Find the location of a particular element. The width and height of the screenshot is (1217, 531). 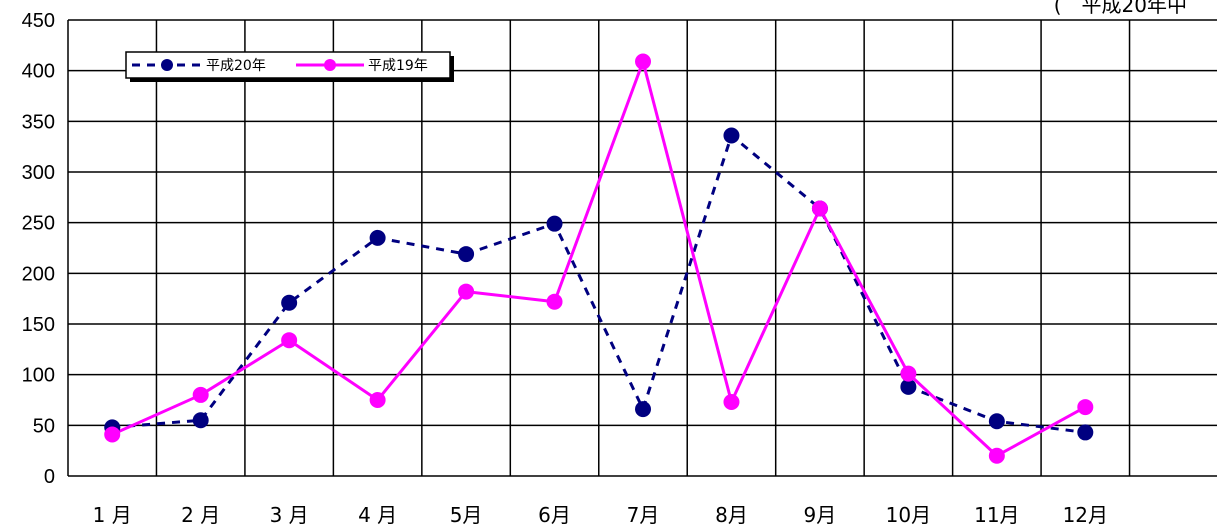

y-tick-label-1: 50 is located at coordinates (44, 426).